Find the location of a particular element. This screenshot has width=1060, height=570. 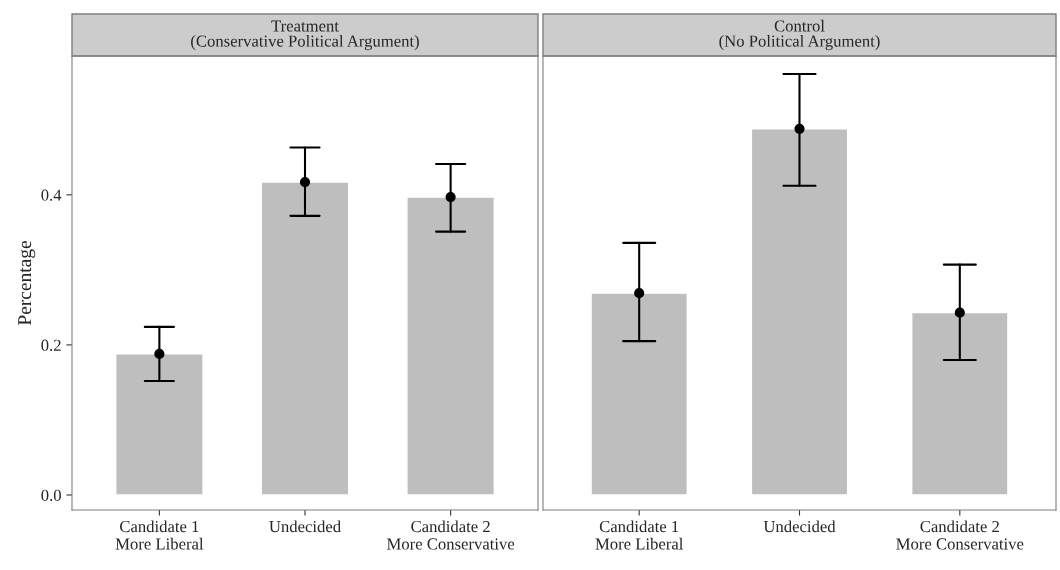

y-tick-label: 0.4 is located at coordinates (51, 195).